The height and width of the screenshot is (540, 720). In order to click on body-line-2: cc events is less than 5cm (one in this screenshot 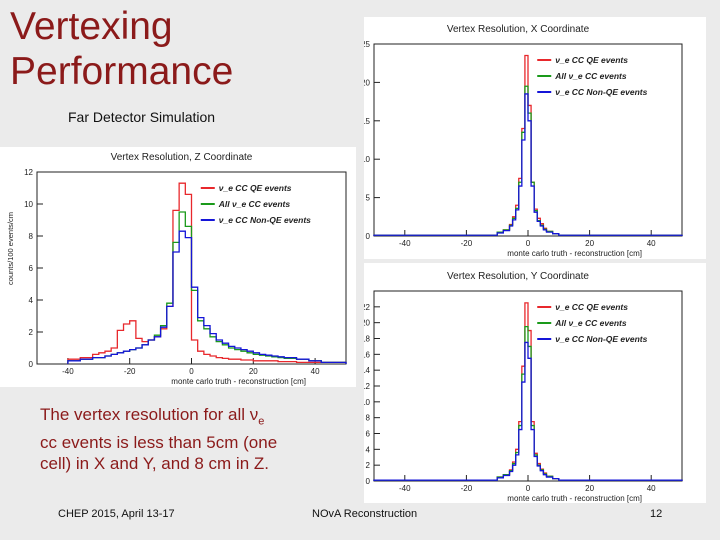, I will do `click(159, 443)`.